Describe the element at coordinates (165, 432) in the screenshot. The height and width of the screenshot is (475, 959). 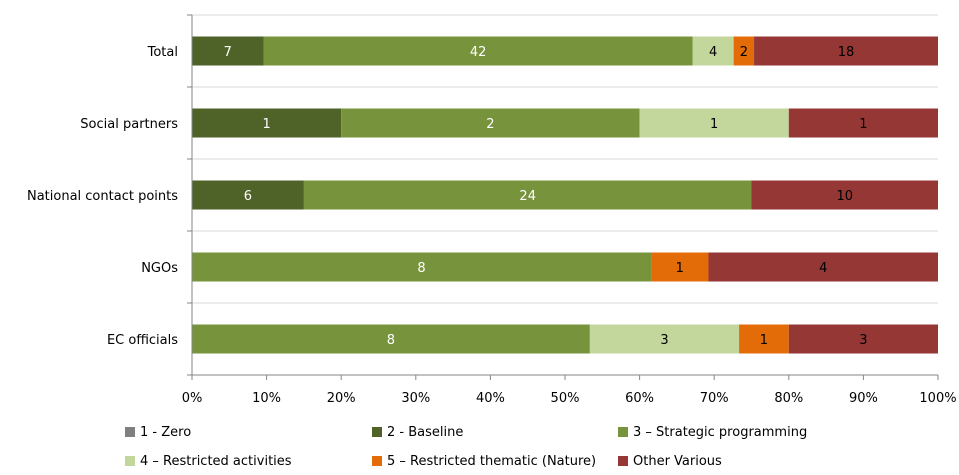
I see `legend-label: 1 - Zero` at that location.